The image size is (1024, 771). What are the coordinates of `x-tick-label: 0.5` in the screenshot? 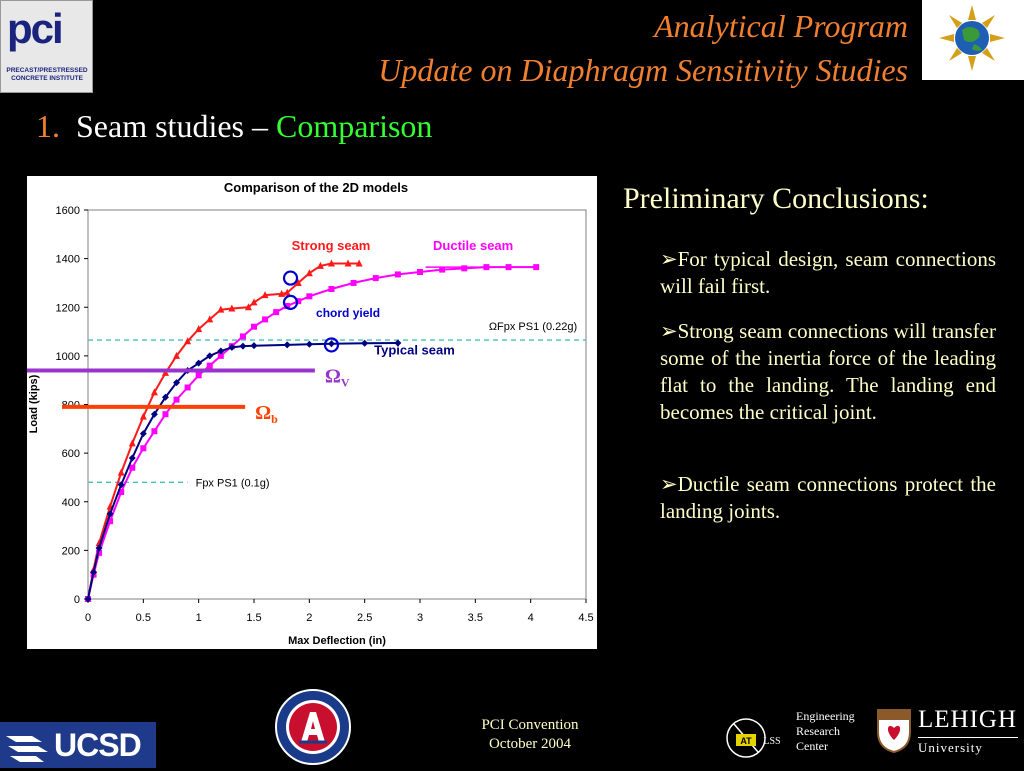 It's located at (143, 618).